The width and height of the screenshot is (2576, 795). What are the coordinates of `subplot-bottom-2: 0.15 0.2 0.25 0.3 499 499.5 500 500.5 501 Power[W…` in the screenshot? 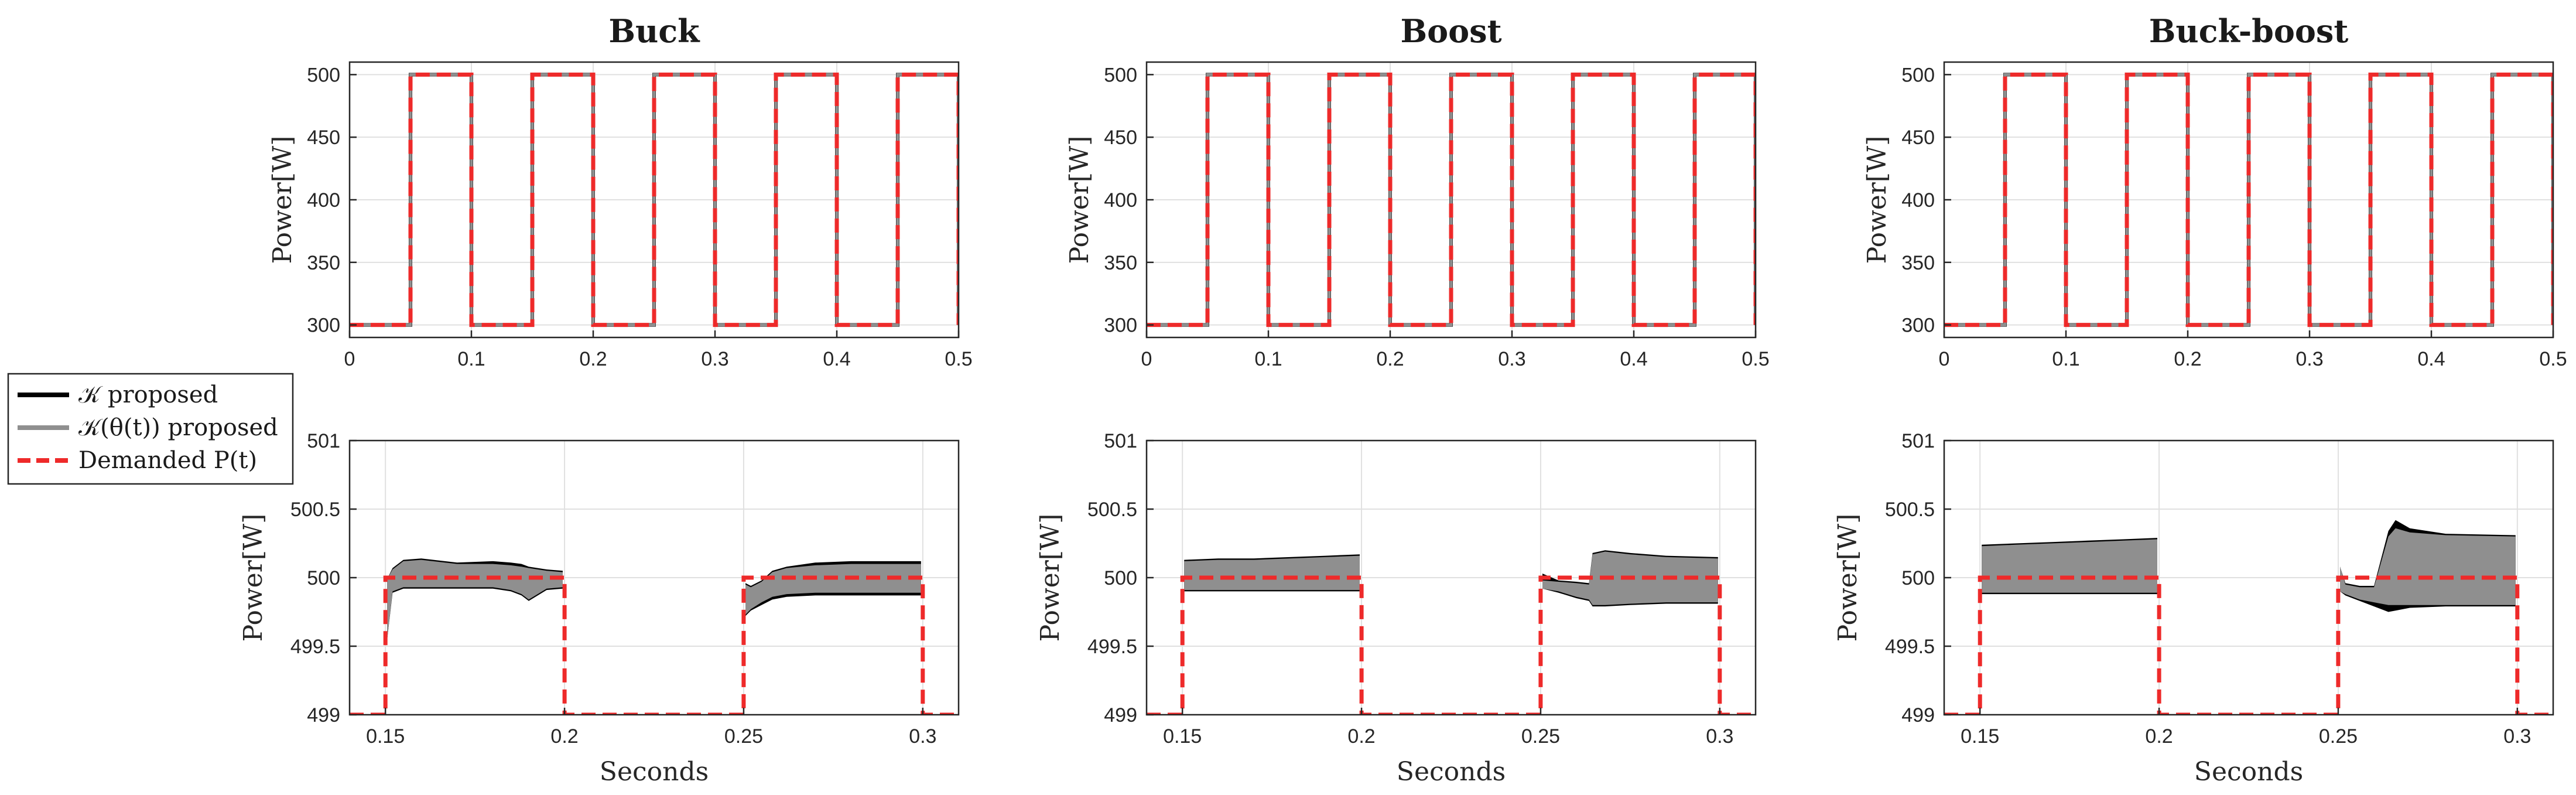 It's located at (2193, 608).